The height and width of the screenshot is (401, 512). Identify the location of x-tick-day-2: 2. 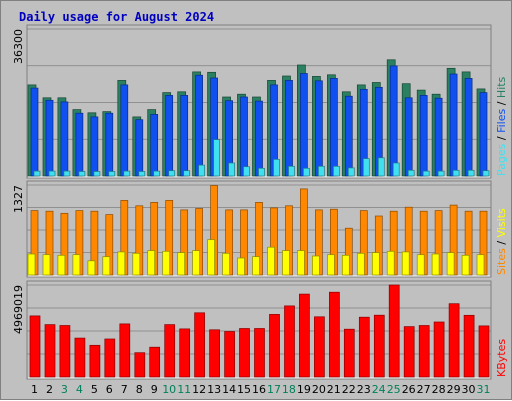
(49, 389).